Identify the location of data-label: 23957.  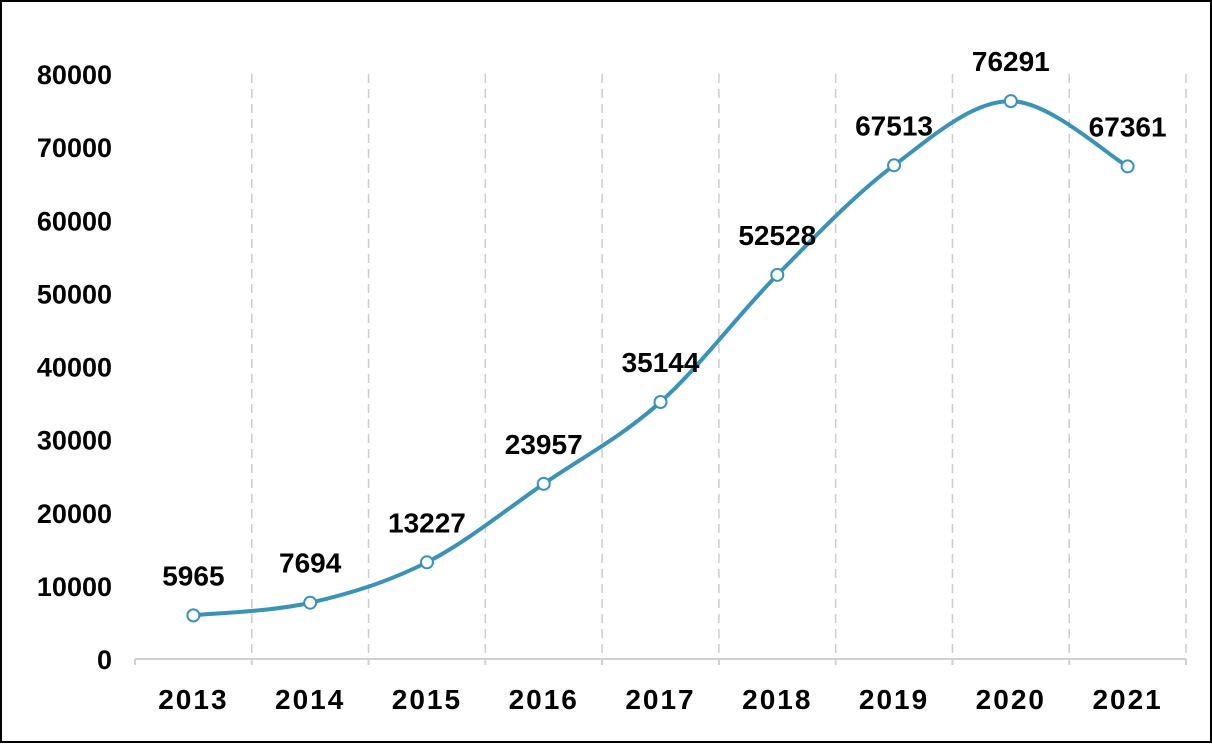
(544, 444).